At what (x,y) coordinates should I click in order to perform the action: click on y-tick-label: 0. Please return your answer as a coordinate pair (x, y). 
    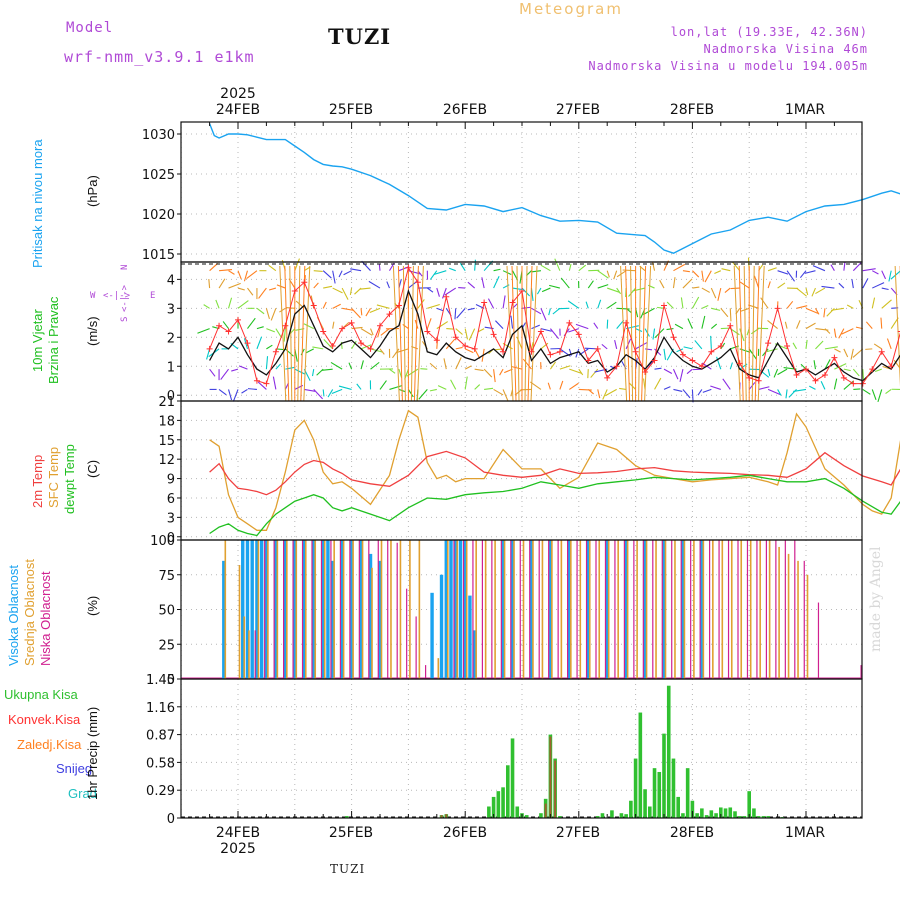
    Looking at the image, I should click on (171, 819).